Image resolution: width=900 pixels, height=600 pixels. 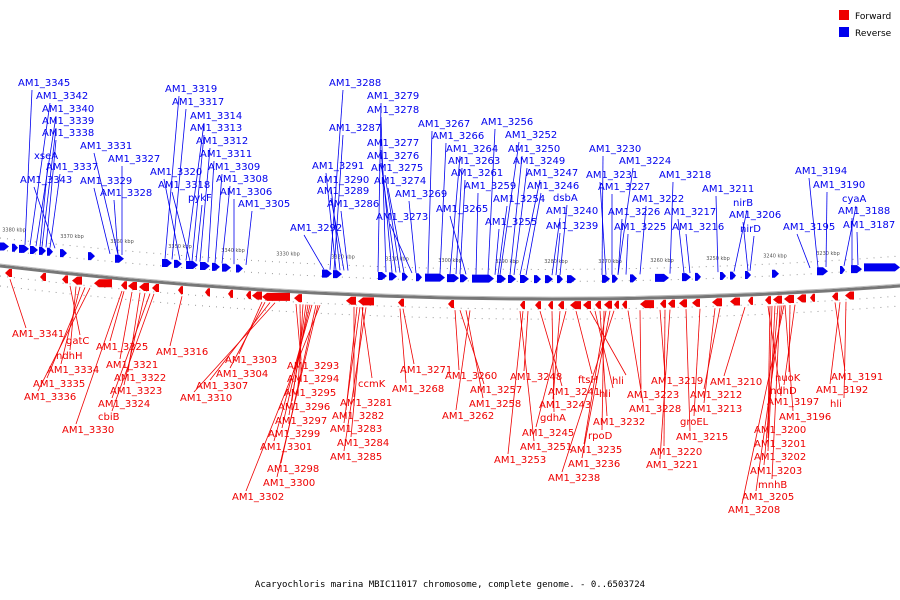 What do you see at coordinates (72, 167) in the screenshot?
I see `gene-label: AM1_3337` at bounding box center [72, 167].